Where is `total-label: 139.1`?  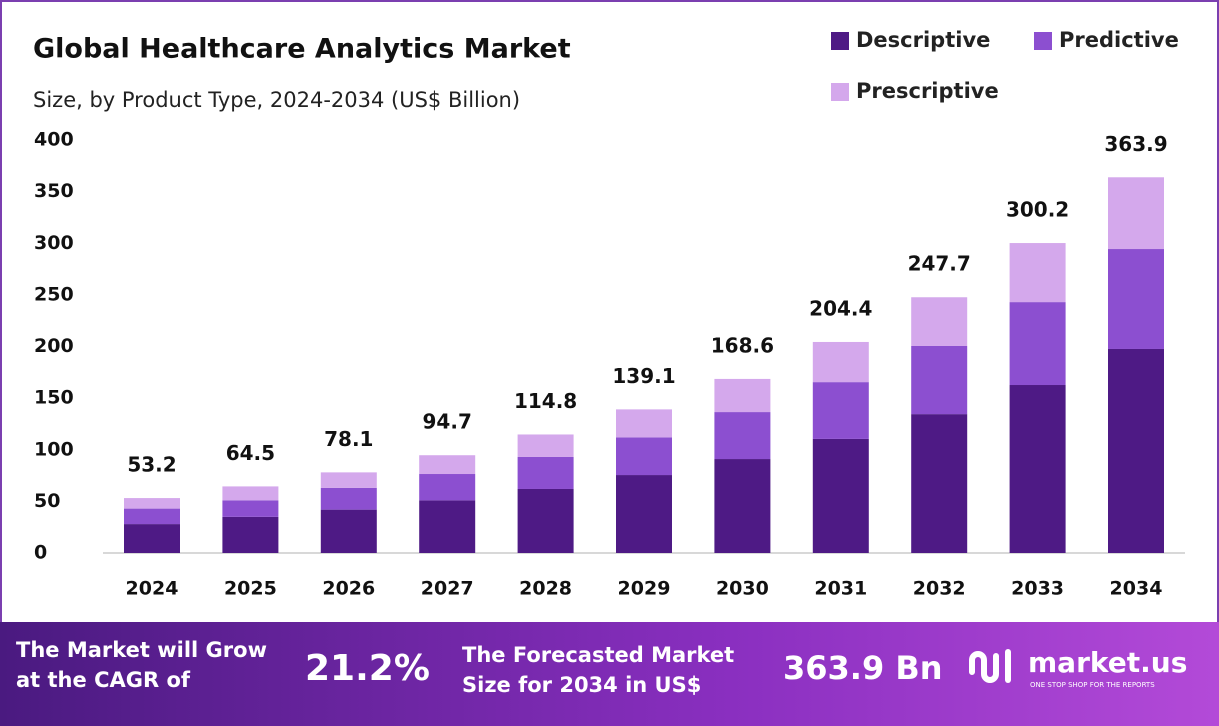
total-label: 139.1 is located at coordinates (643, 376).